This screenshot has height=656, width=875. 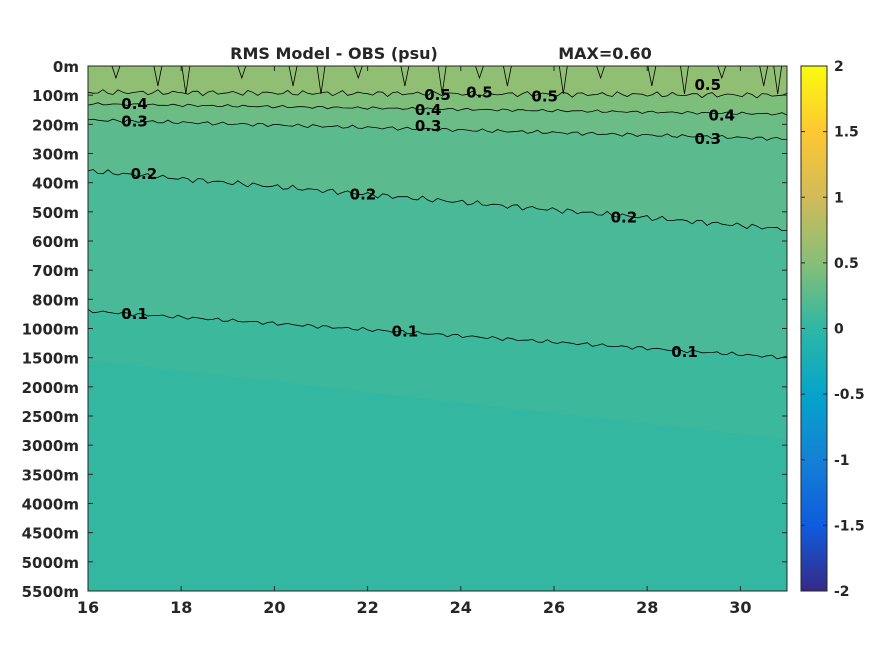 What do you see at coordinates (50, 388) in the screenshot?
I see `y-tick-label: 2000m` at bounding box center [50, 388].